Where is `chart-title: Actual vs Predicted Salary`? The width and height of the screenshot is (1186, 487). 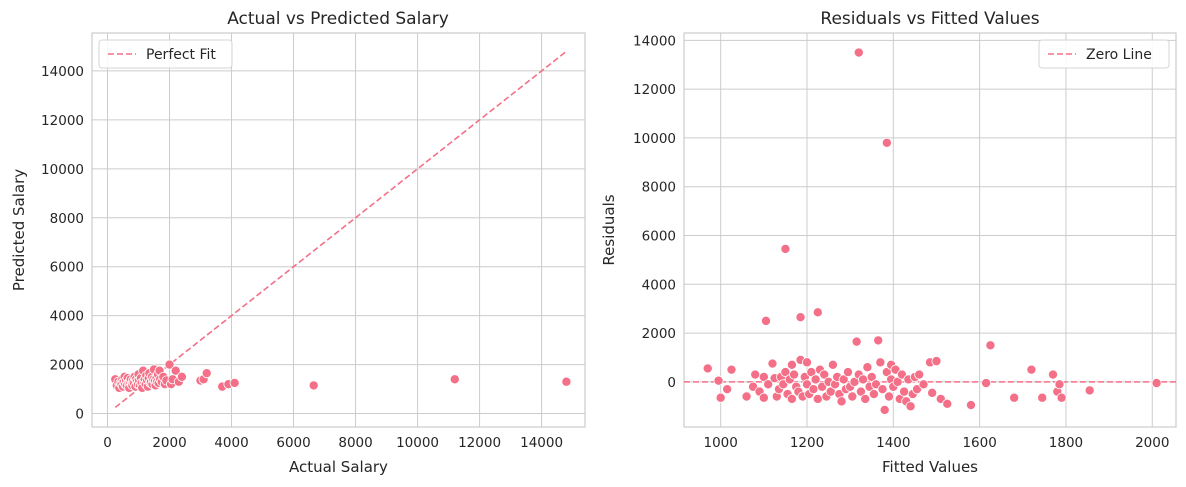 chart-title: Actual vs Predicted Salary is located at coordinates (338, 19).